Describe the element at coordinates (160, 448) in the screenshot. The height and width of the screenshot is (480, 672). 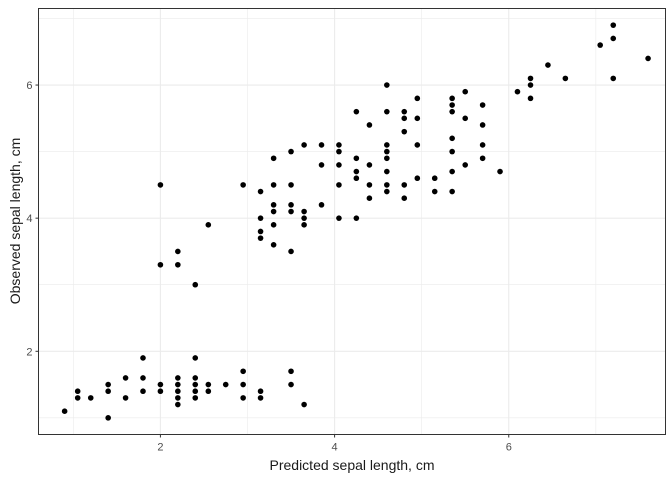
I see `x-tick-label: 2` at that location.